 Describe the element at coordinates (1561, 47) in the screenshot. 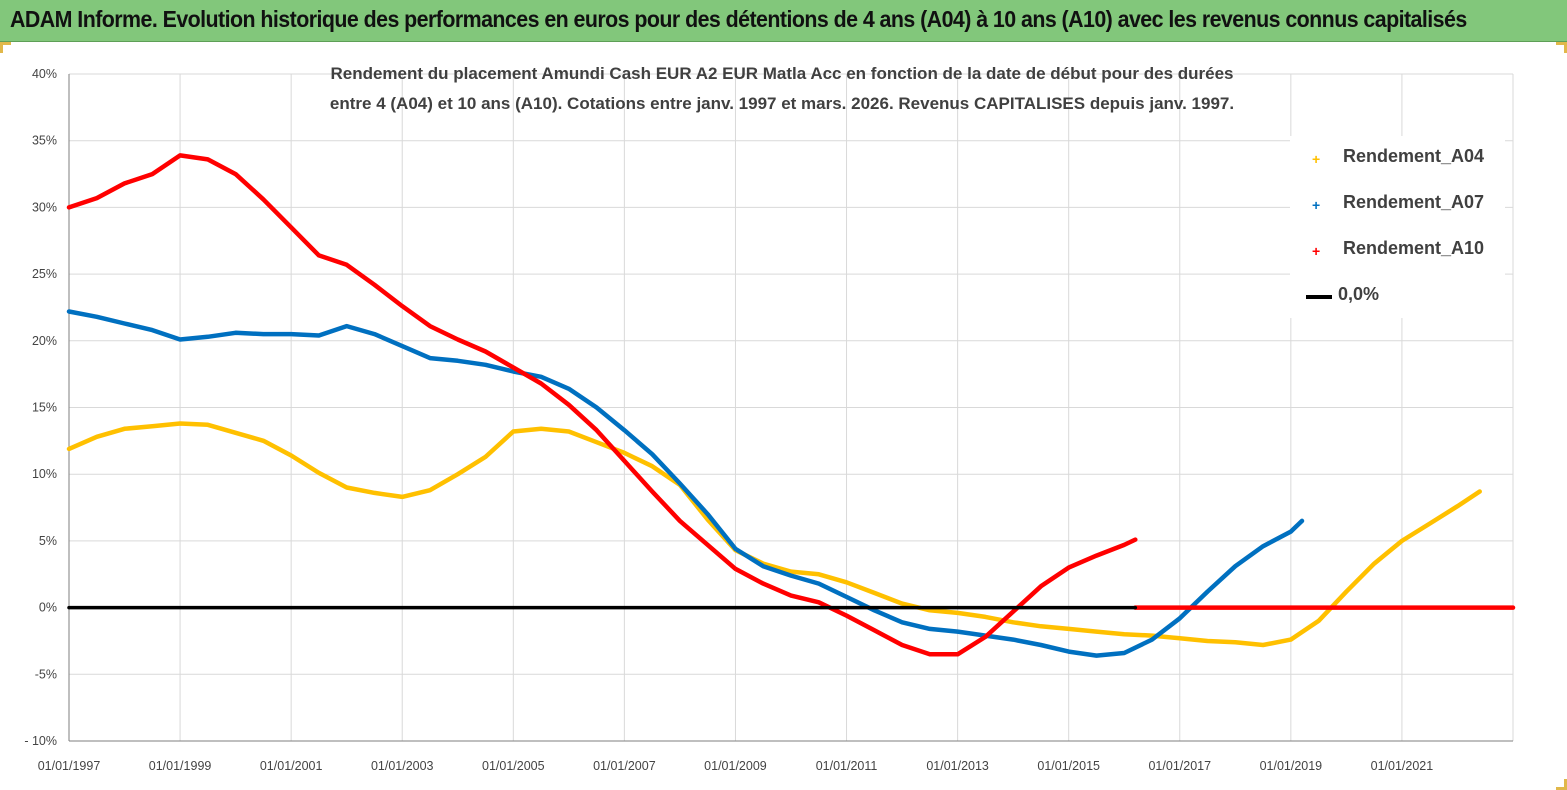

I see `frame-corner-top-right` at that location.